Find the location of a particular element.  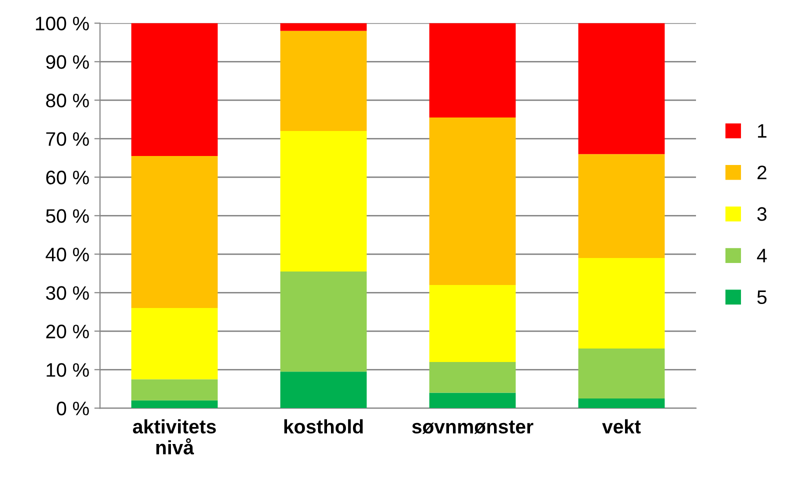

x-tick-label: søvnmønster is located at coordinates (473, 427).